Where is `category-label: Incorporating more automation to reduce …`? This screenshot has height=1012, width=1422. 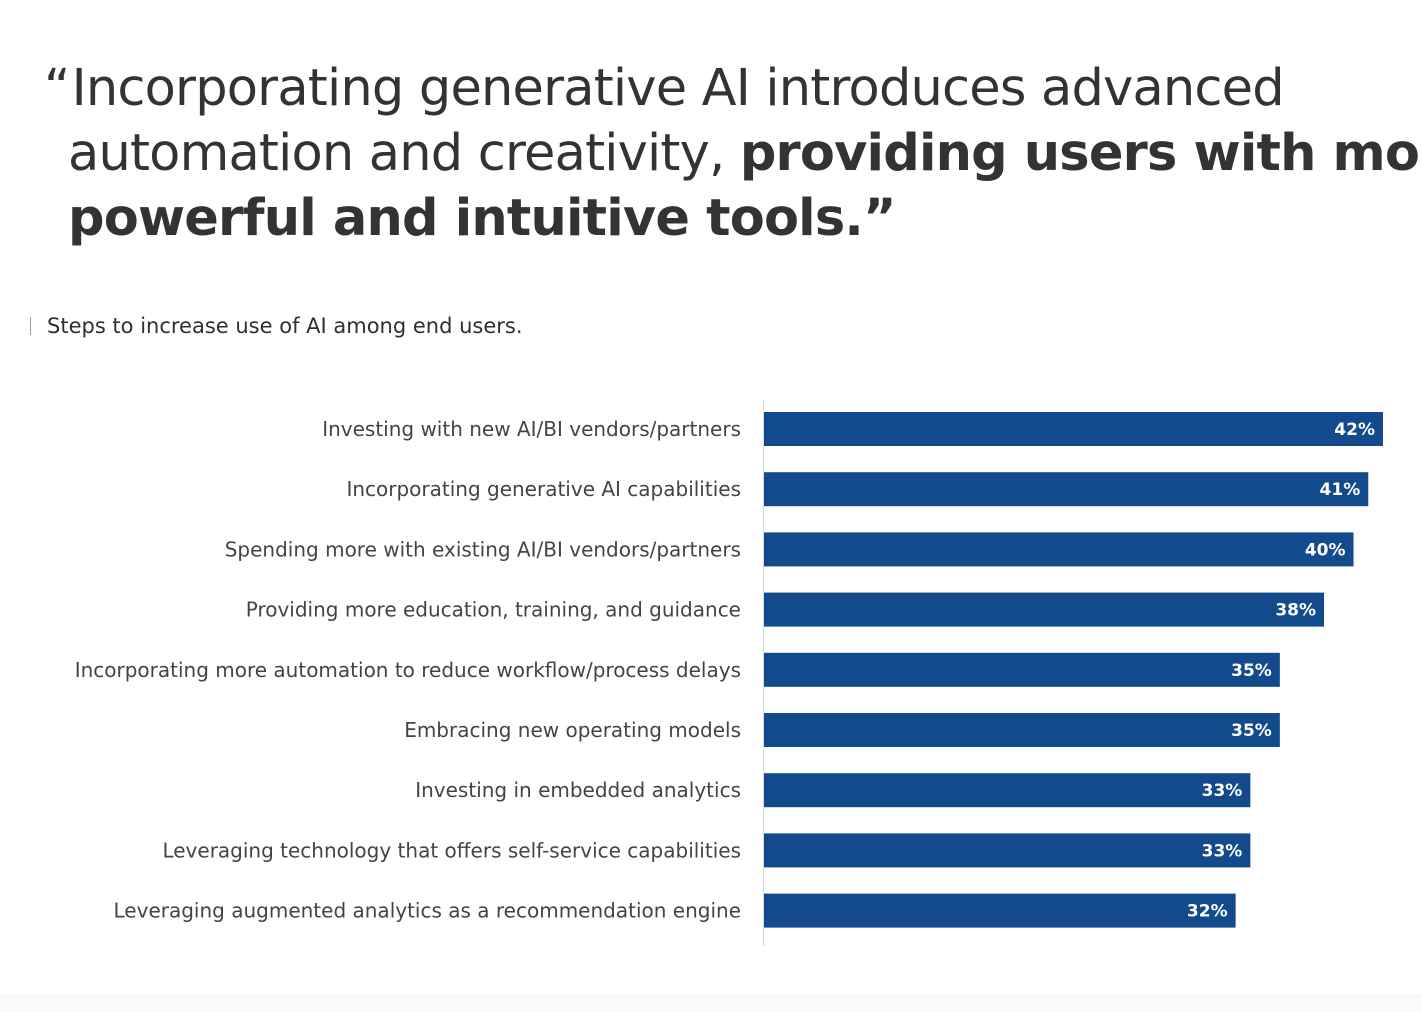
category-label: Incorporating more automation to reduce … is located at coordinates (408, 670).